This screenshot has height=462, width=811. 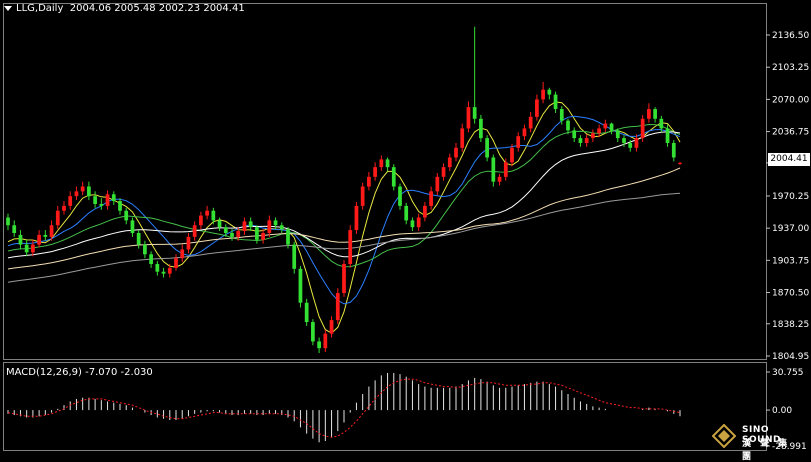 I want to click on logo-brand: SINO SOUND, so click(x=761, y=435).